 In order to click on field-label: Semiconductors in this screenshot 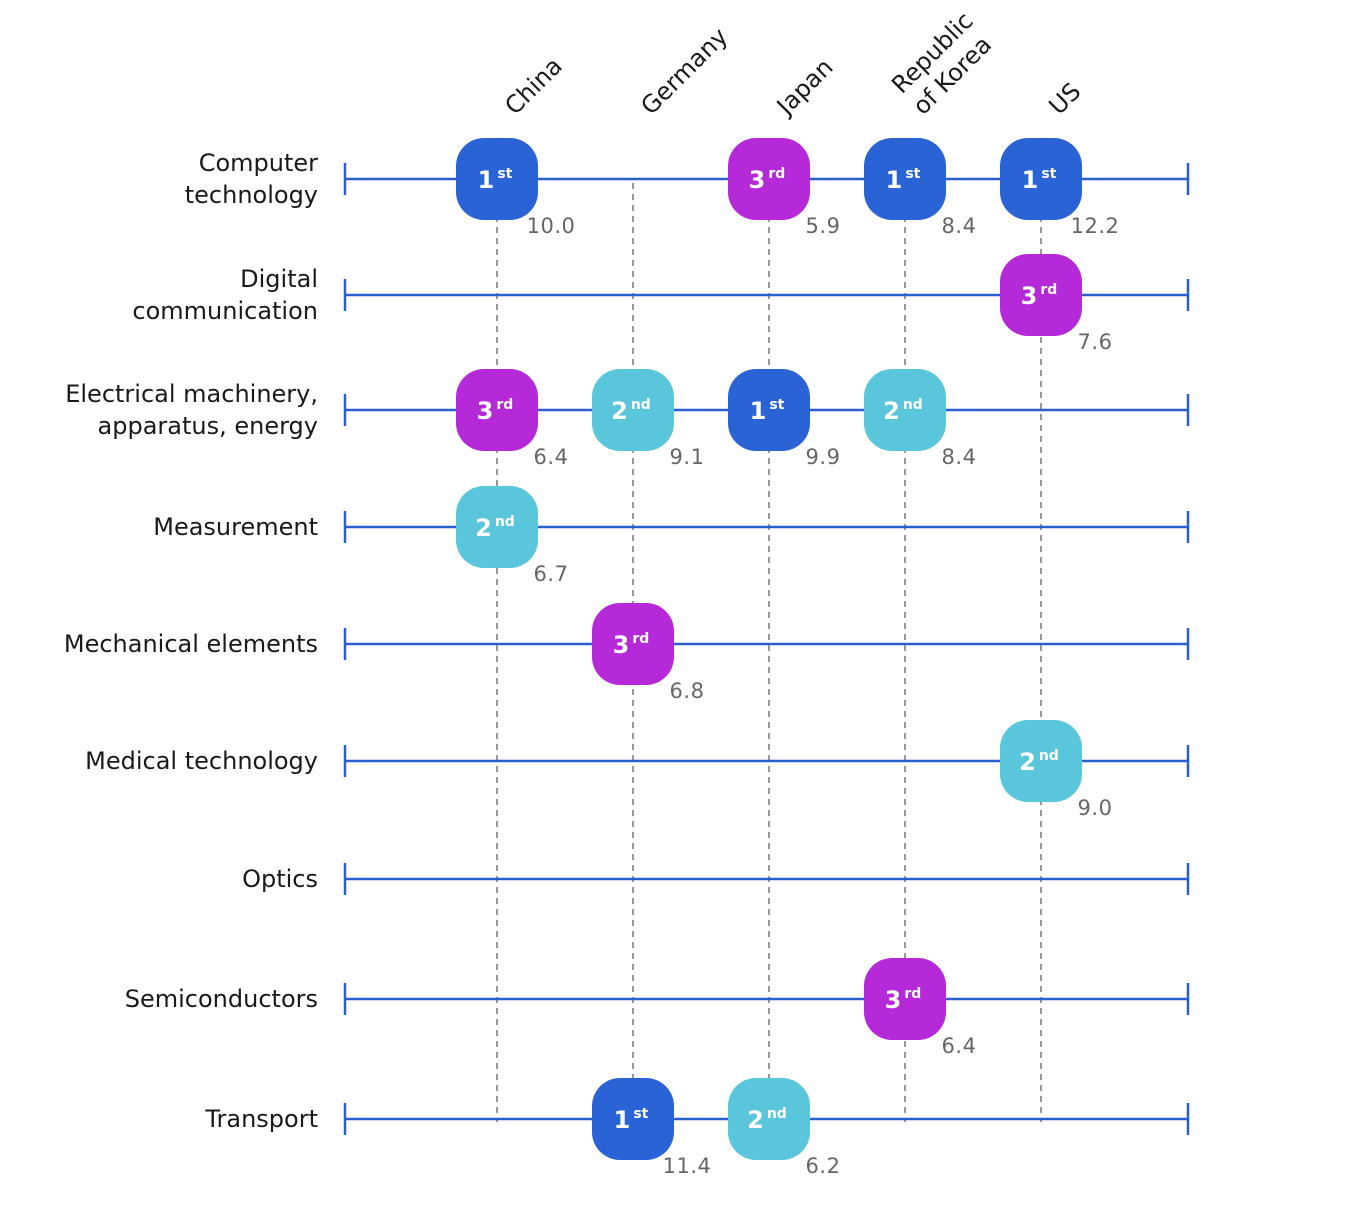, I will do `click(221, 999)`.